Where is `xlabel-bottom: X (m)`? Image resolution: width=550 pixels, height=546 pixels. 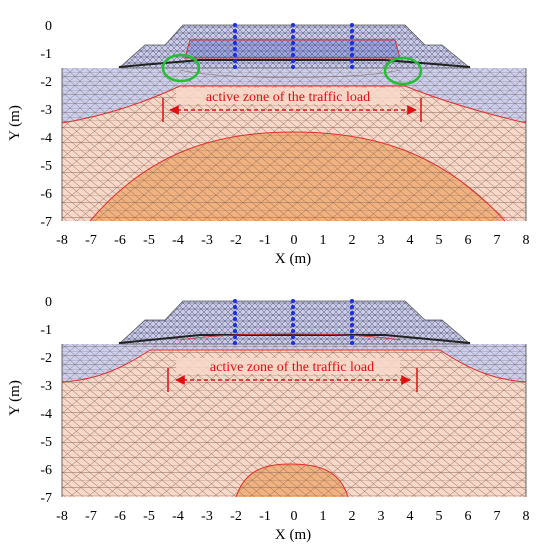
xlabel-bottom: X (m) is located at coordinates (293, 535).